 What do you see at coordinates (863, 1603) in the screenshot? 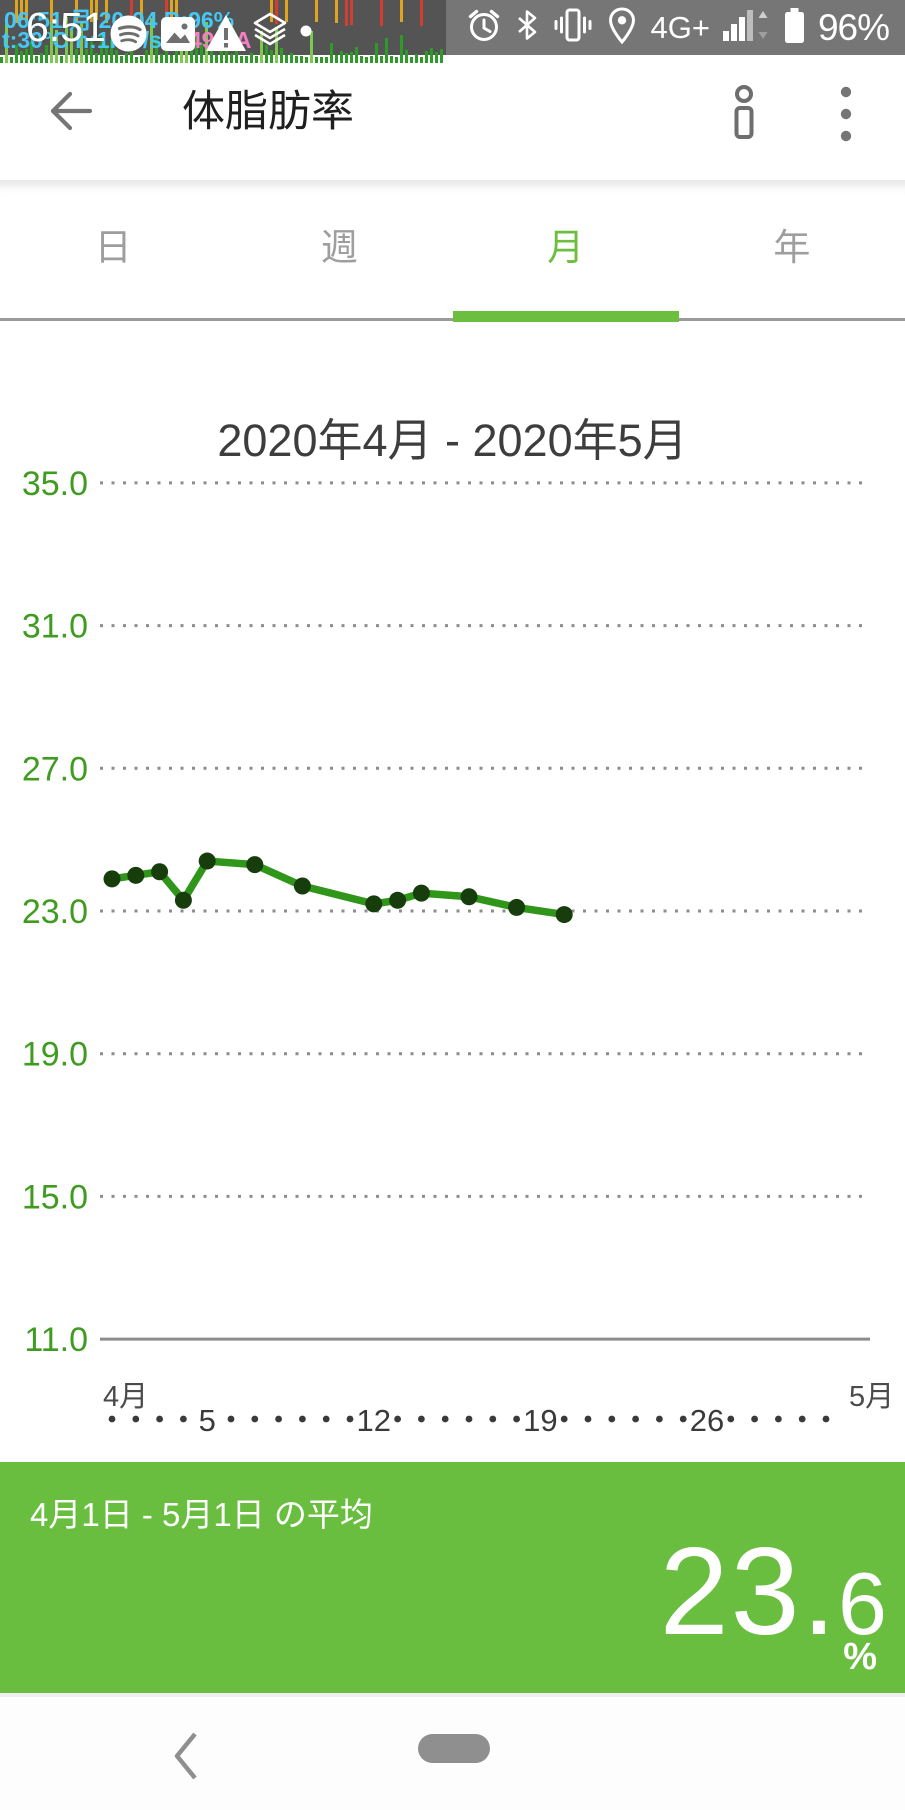
I see `average-value-fraction: 6` at bounding box center [863, 1603].